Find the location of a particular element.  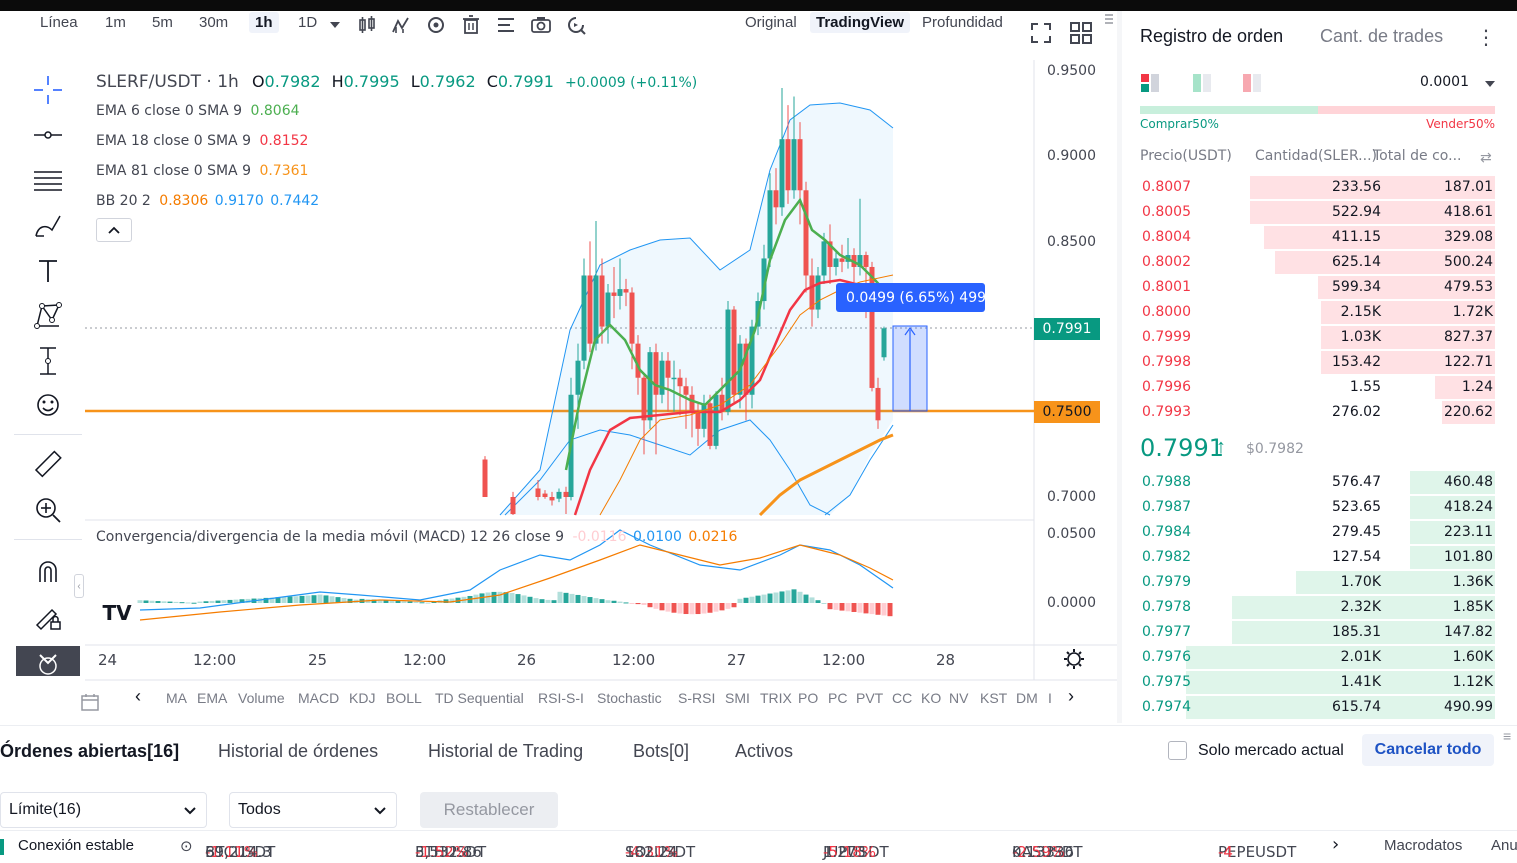

crosshair-icon is located at coordinates (48, 90).